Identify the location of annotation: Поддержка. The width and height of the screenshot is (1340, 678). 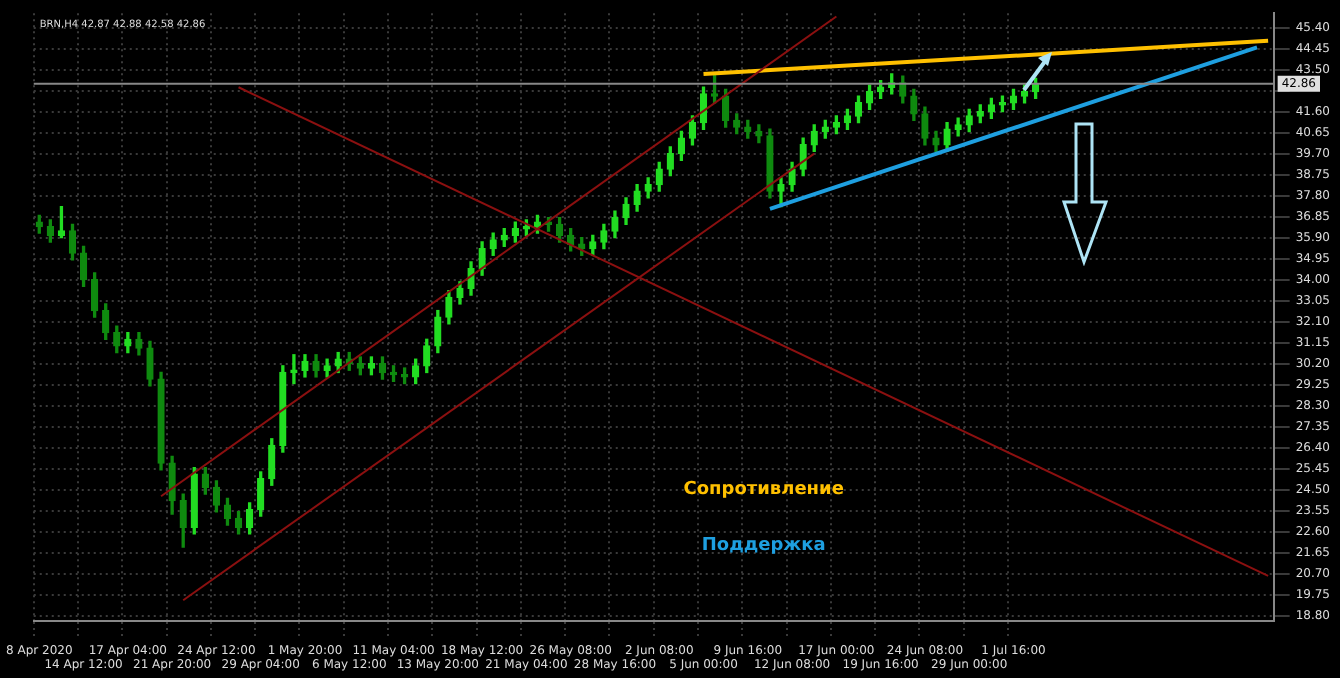
(763, 545).